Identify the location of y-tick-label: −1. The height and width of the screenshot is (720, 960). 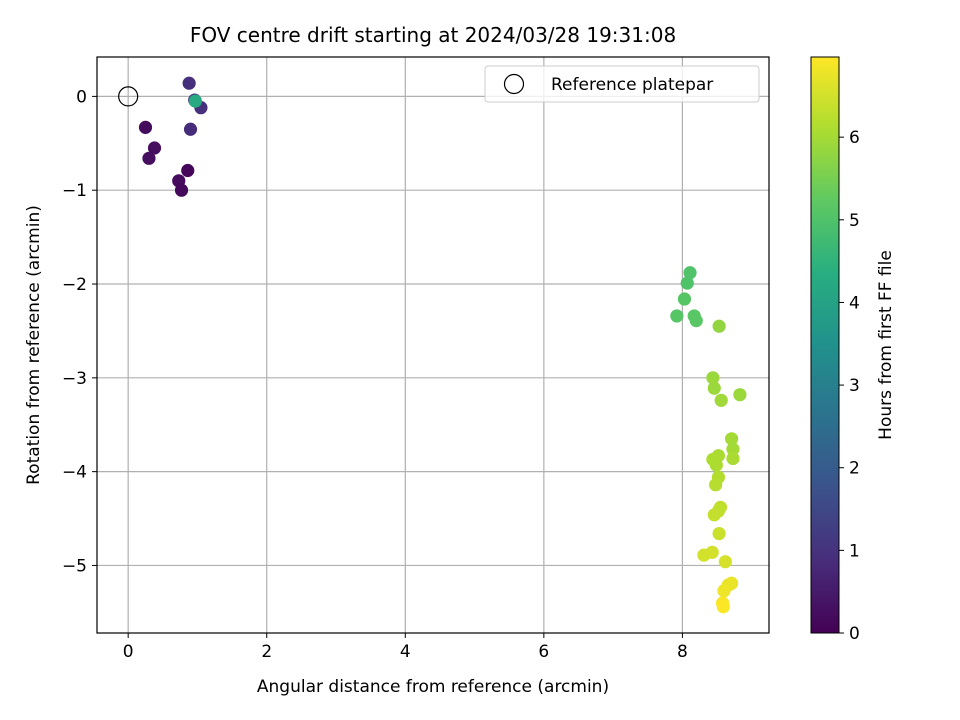
(74, 191).